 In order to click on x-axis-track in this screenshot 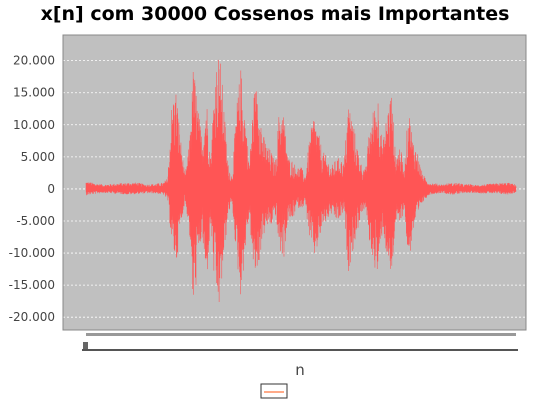, I will do `click(301, 334)`.